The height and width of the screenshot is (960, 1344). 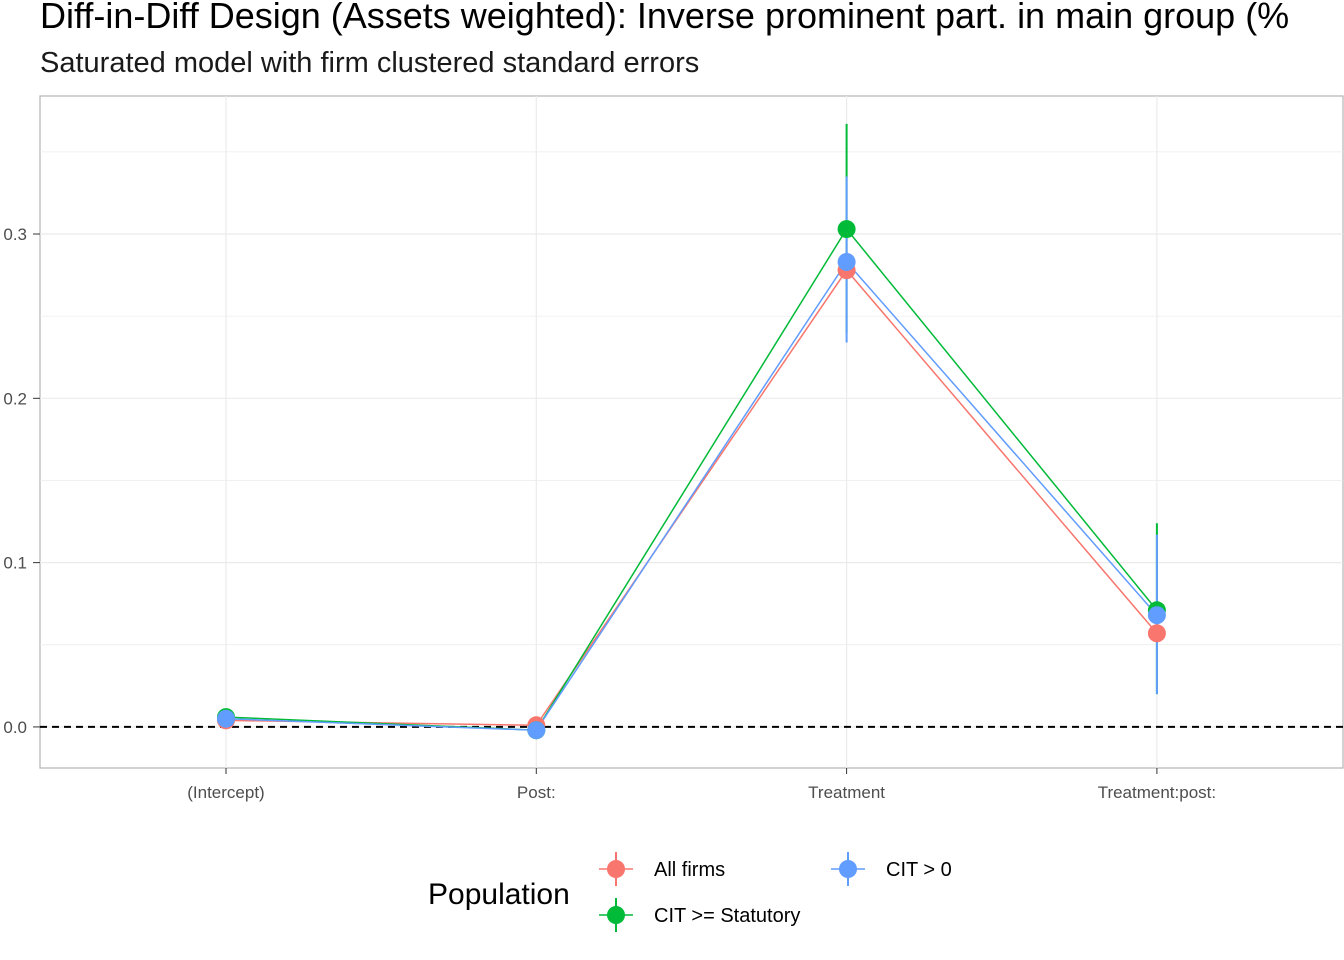 What do you see at coordinates (21, 481) in the screenshot?
I see `y-axis-ticks: 0.0 0.1 0.2 0.3` at bounding box center [21, 481].